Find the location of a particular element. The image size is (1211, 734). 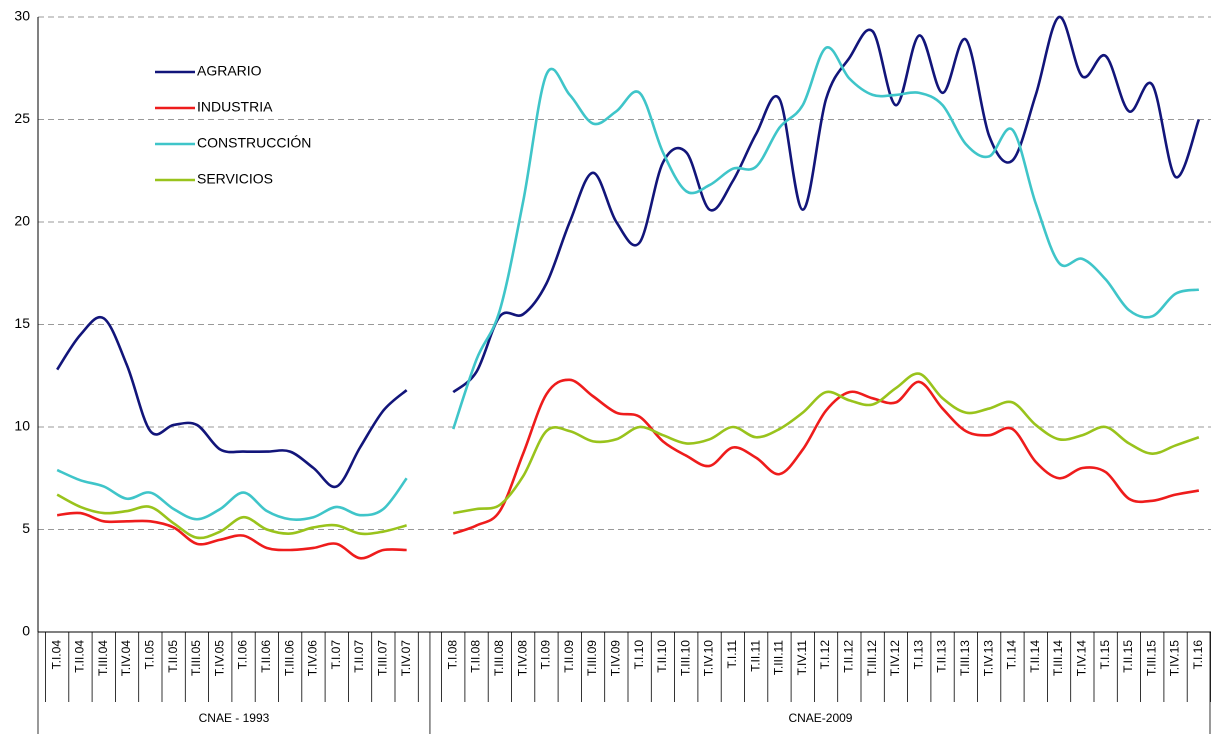

x-tick-label: T.III.10 is located at coordinates (685, 658).